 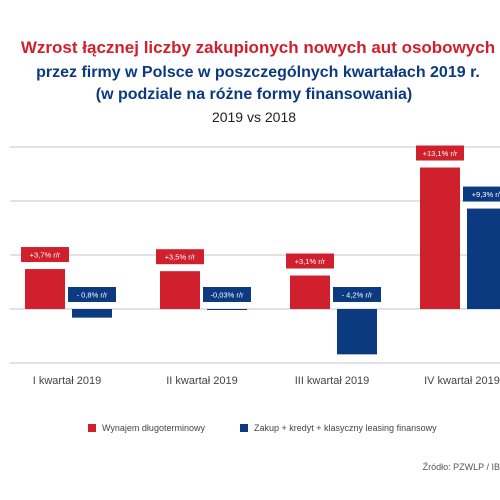 I want to click on value-label: +3,5% r/r, so click(x=180, y=257).